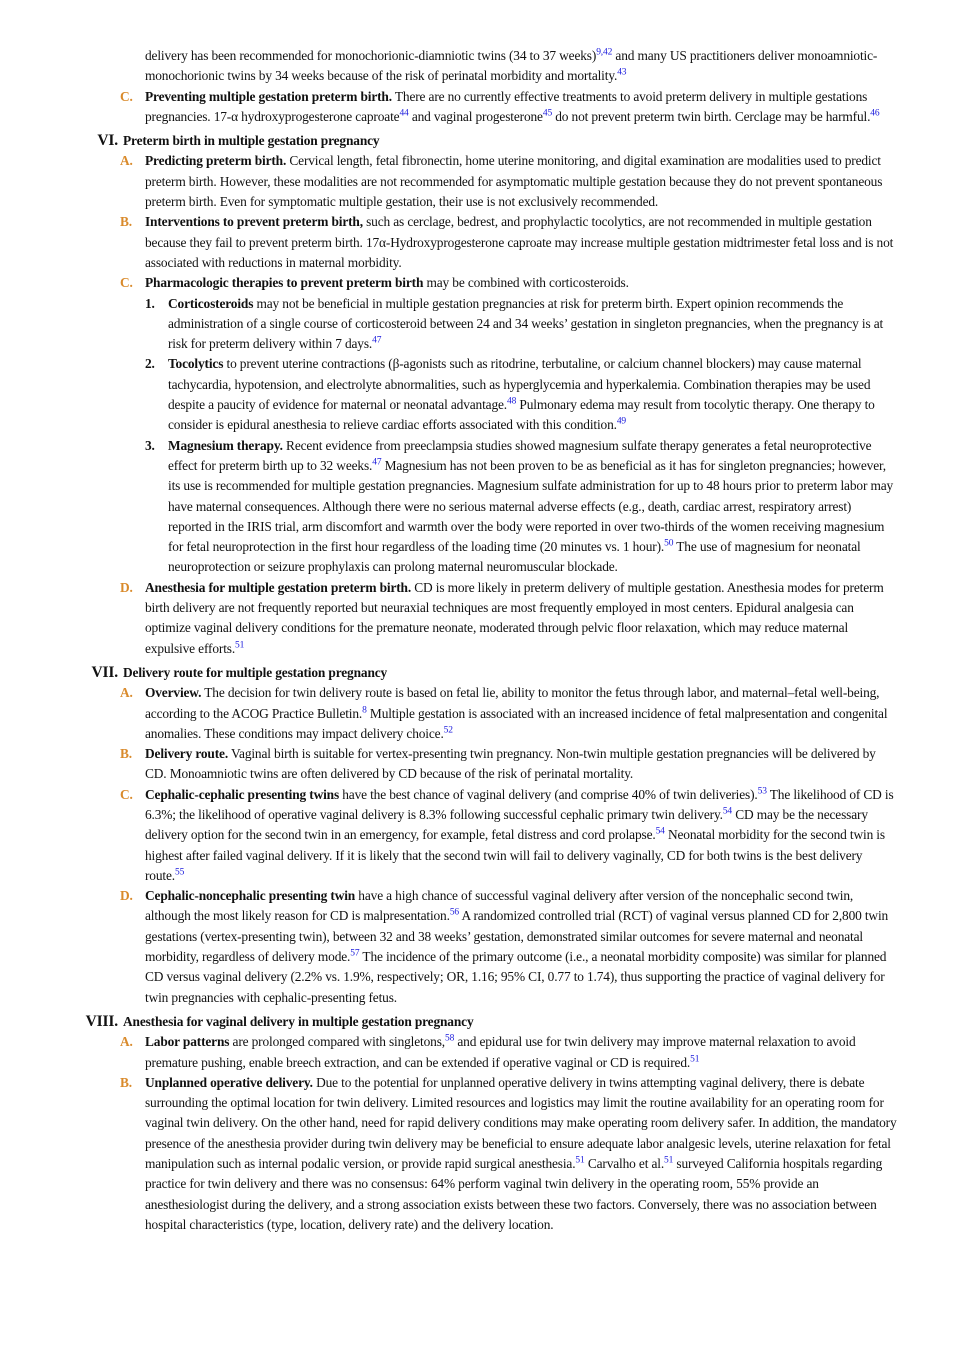  What do you see at coordinates (187, 1042) in the screenshot?
I see `item-lead: Labor patterns` at bounding box center [187, 1042].